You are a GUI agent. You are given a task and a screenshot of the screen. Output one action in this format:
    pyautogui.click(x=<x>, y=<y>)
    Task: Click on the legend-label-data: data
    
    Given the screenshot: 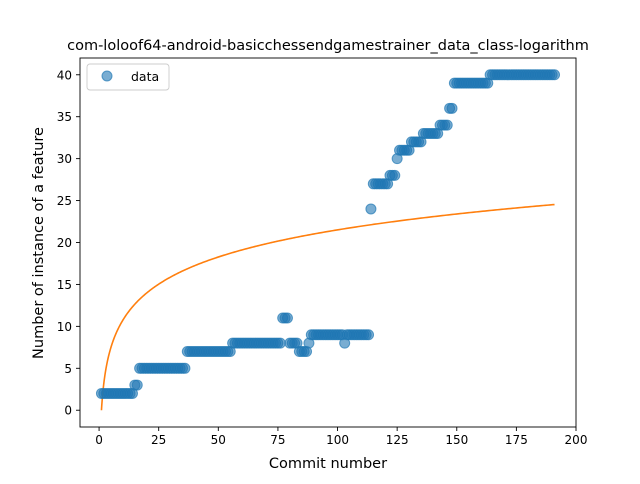 What is the action you would take?
    pyautogui.click(x=145, y=76)
    